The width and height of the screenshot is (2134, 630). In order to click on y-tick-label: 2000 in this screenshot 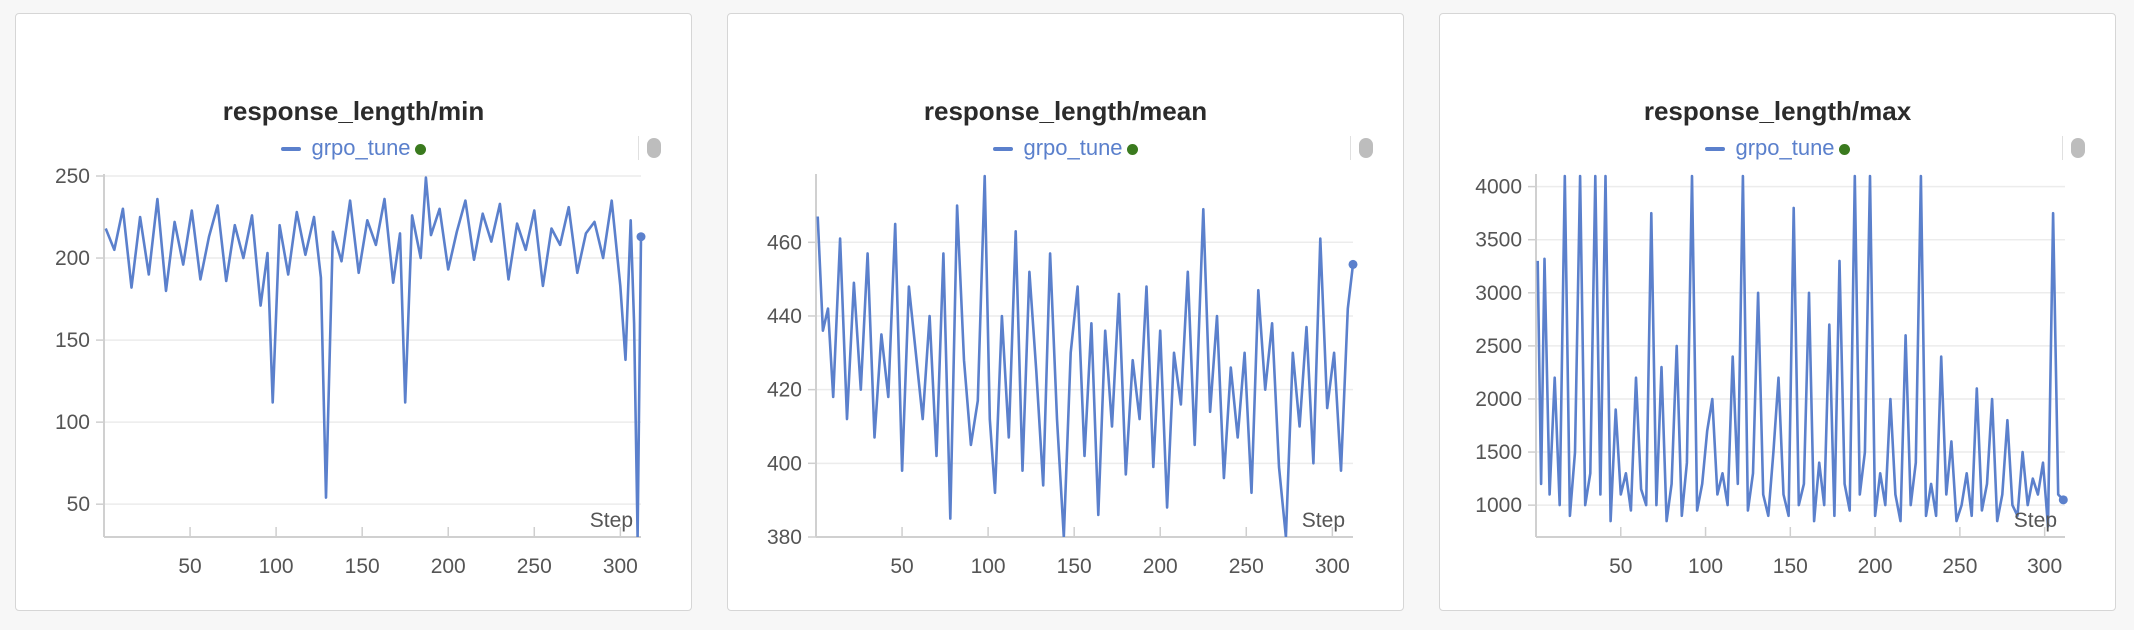, I will do `click(1498, 399)`.